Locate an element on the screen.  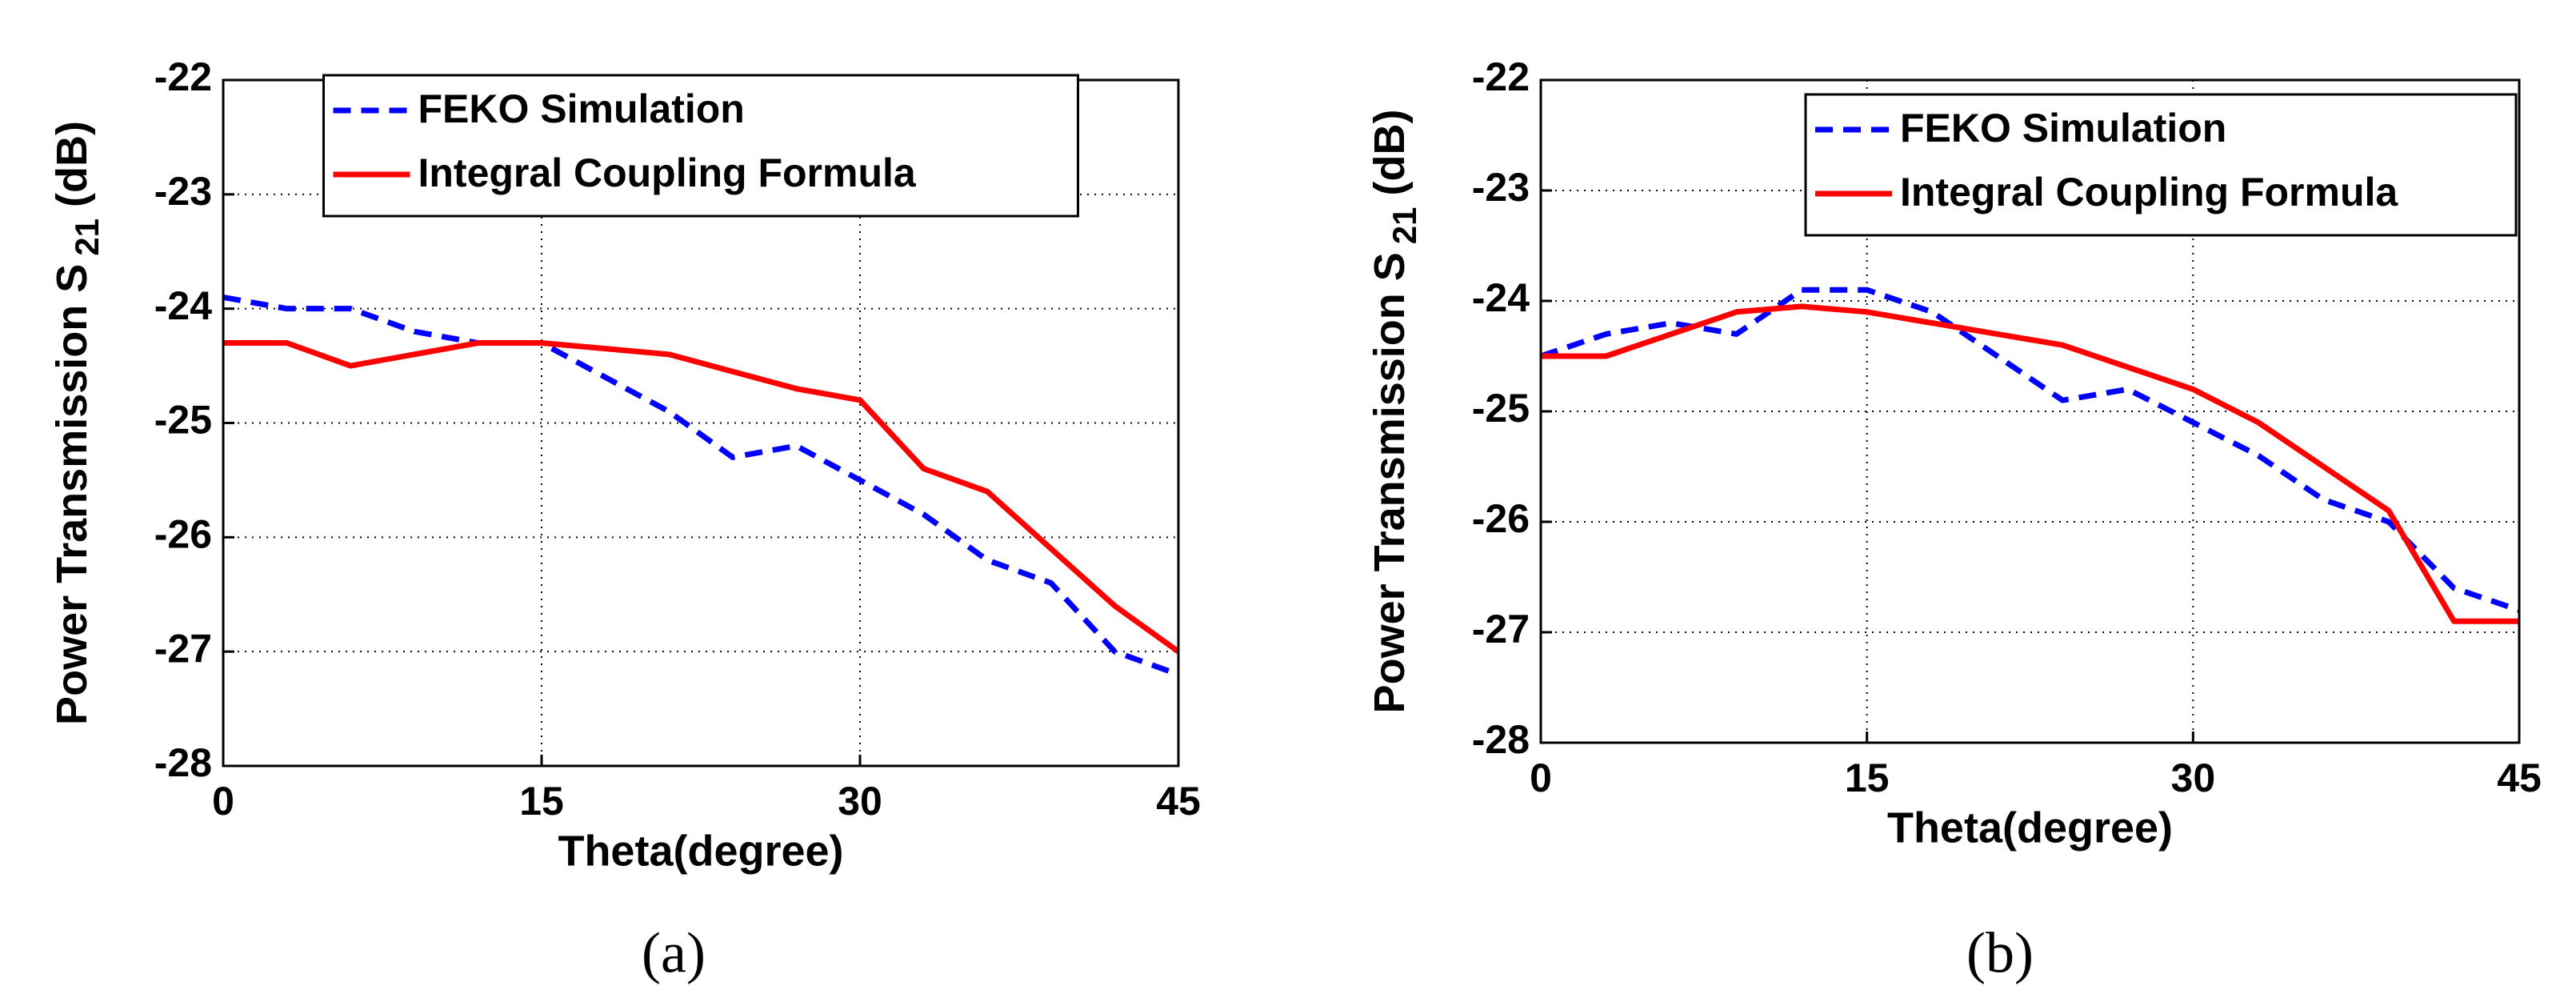
caption: (b) is located at coordinates (2000, 953).